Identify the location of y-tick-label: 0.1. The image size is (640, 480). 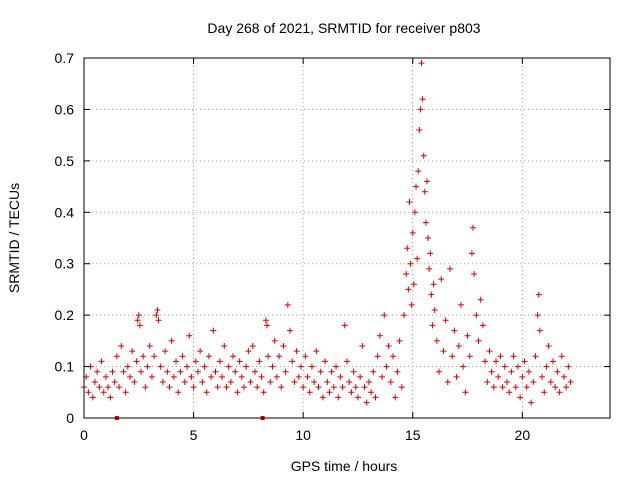
(65, 367).